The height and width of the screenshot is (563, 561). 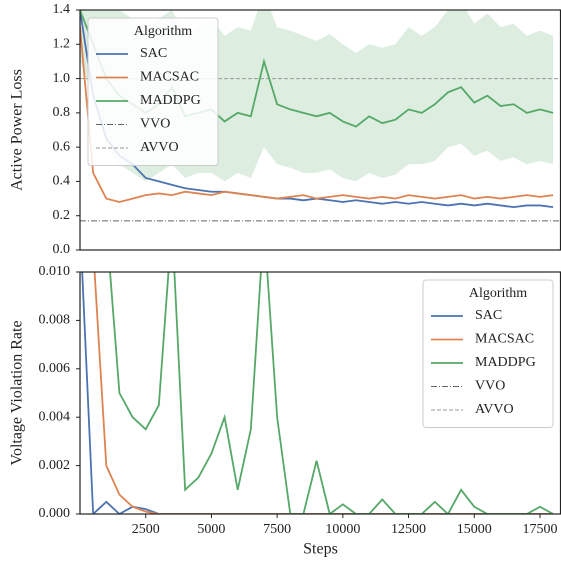 I want to click on x-tick-label: 15000, so click(x=474, y=529).